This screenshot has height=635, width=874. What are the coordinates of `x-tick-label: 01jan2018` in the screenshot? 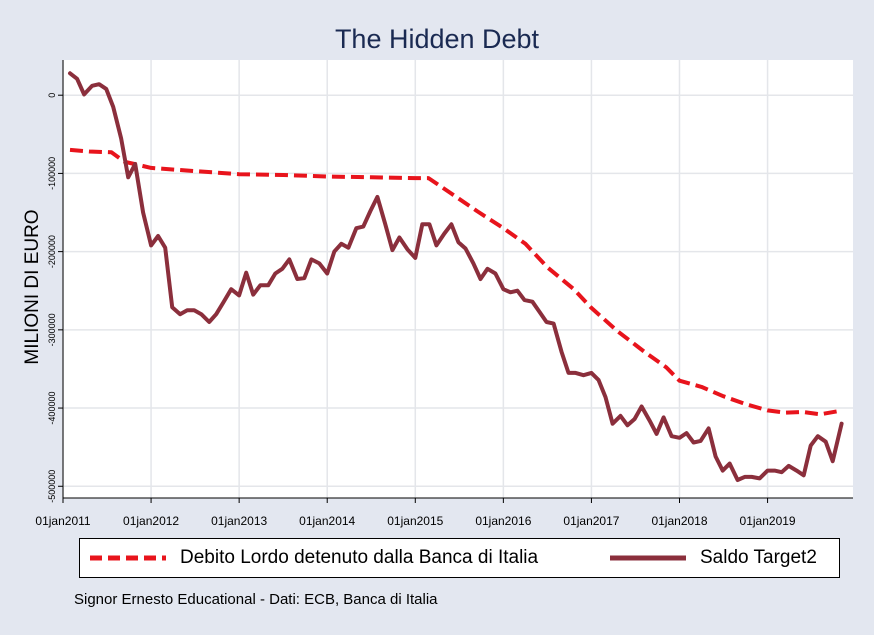 It's located at (679, 521).